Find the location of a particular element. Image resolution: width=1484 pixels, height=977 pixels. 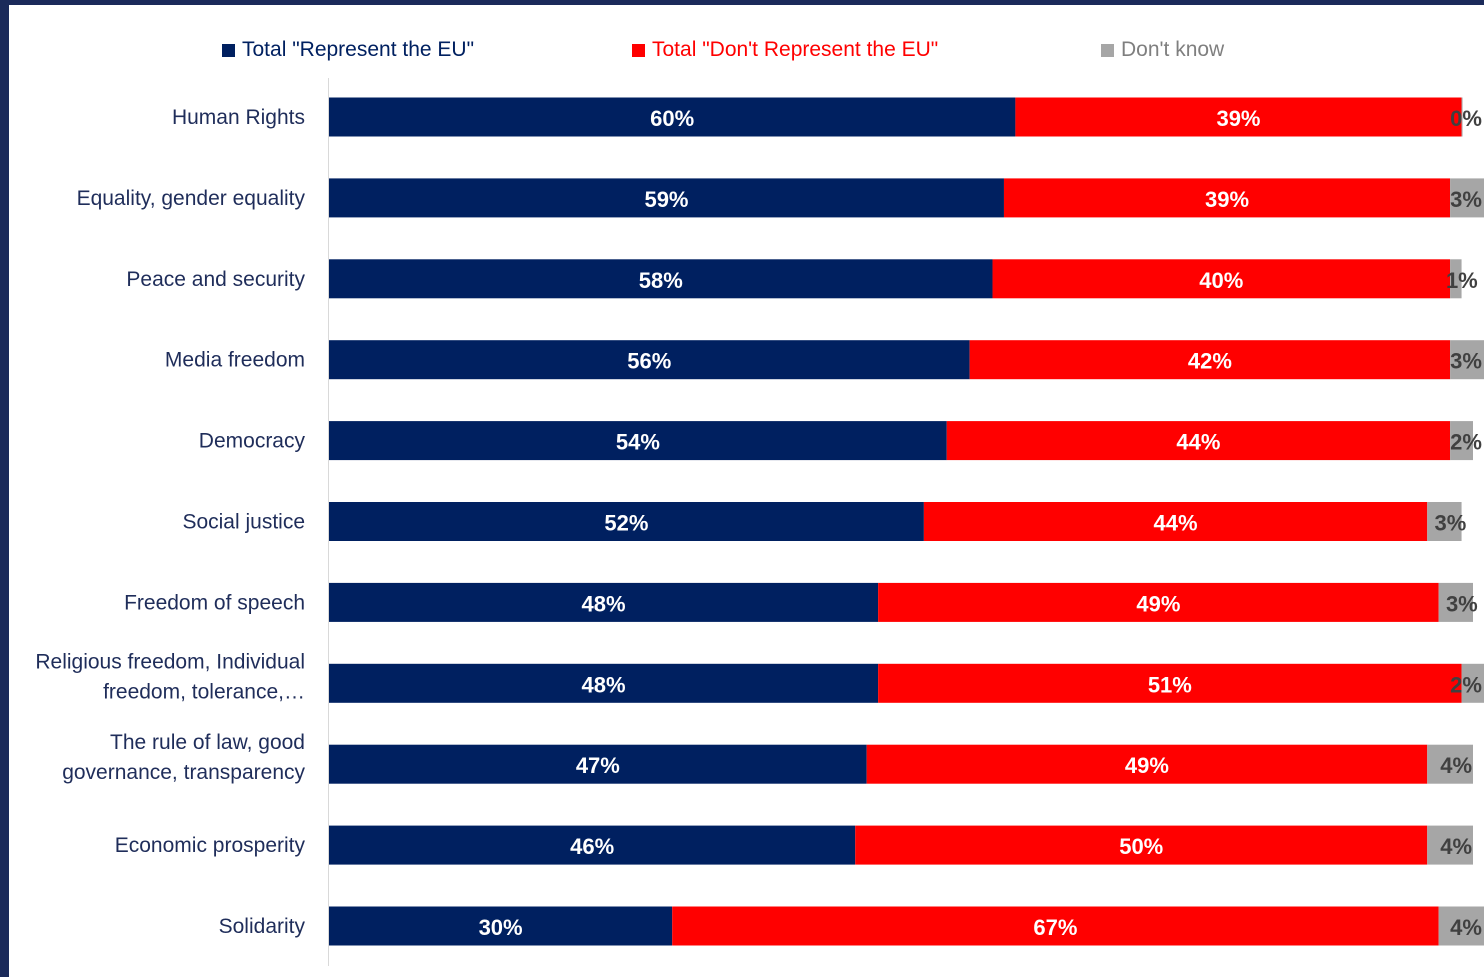

category-label: Human Rights is located at coordinates (238, 117).